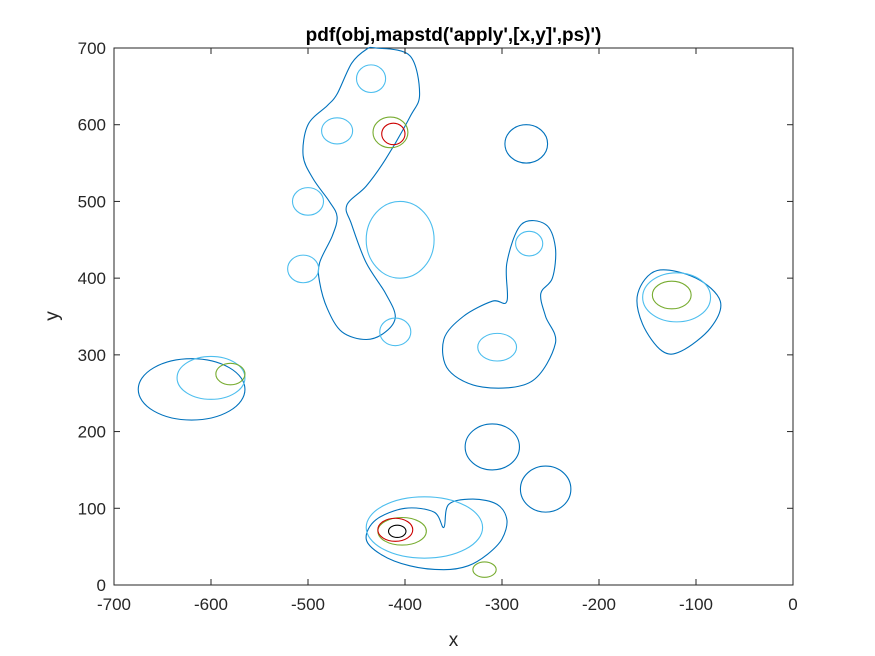 This screenshot has width=875, height=656. What do you see at coordinates (308, 604) in the screenshot?
I see `x-tick-label: -500` at bounding box center [308, 604].